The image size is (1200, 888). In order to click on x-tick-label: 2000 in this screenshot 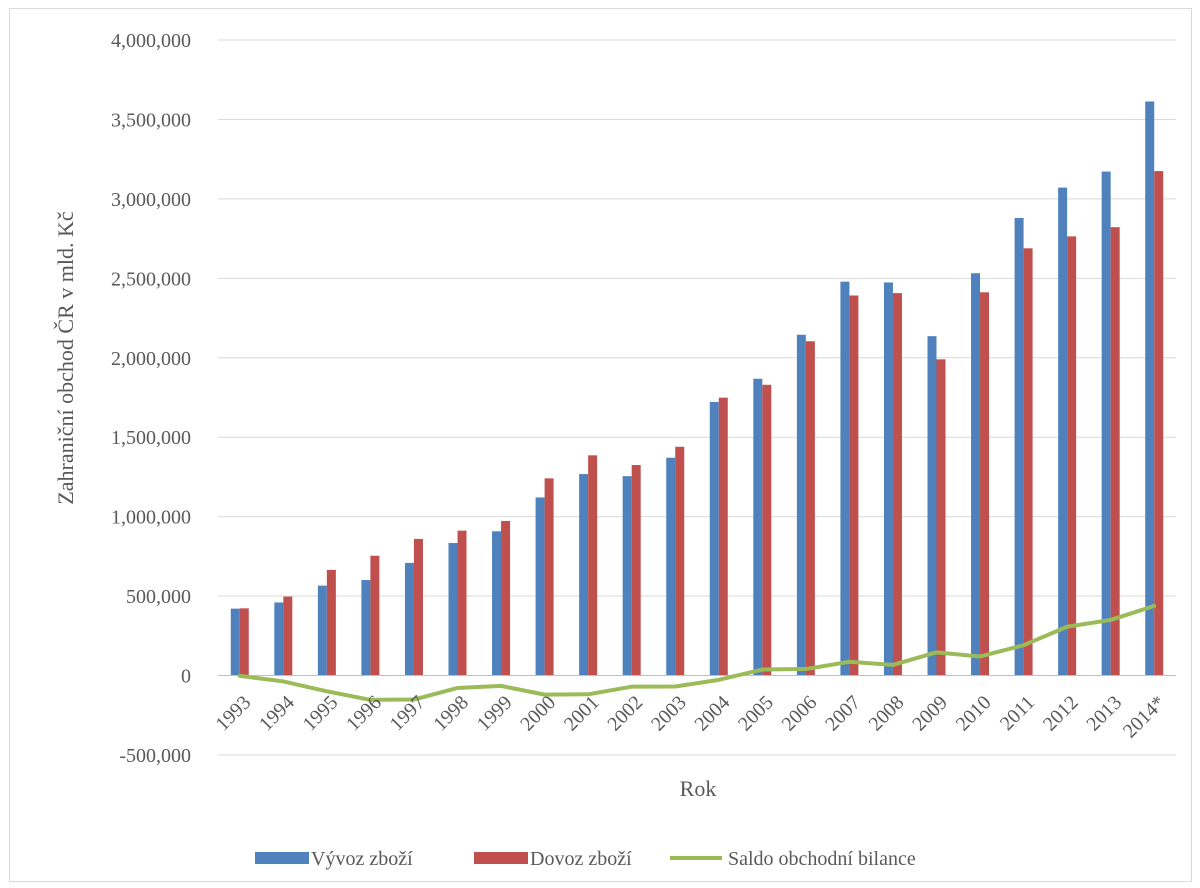, I will do `click(538, 714)`.